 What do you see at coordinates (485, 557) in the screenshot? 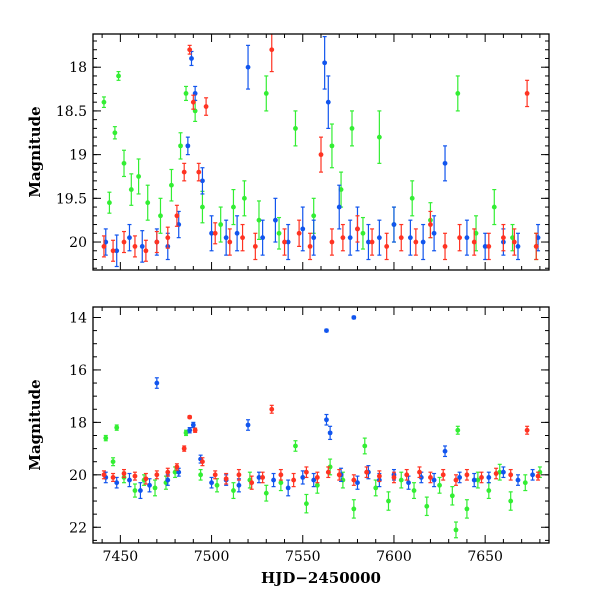
I see `x-tick-label: 7650` at bounding box center [485, 557].